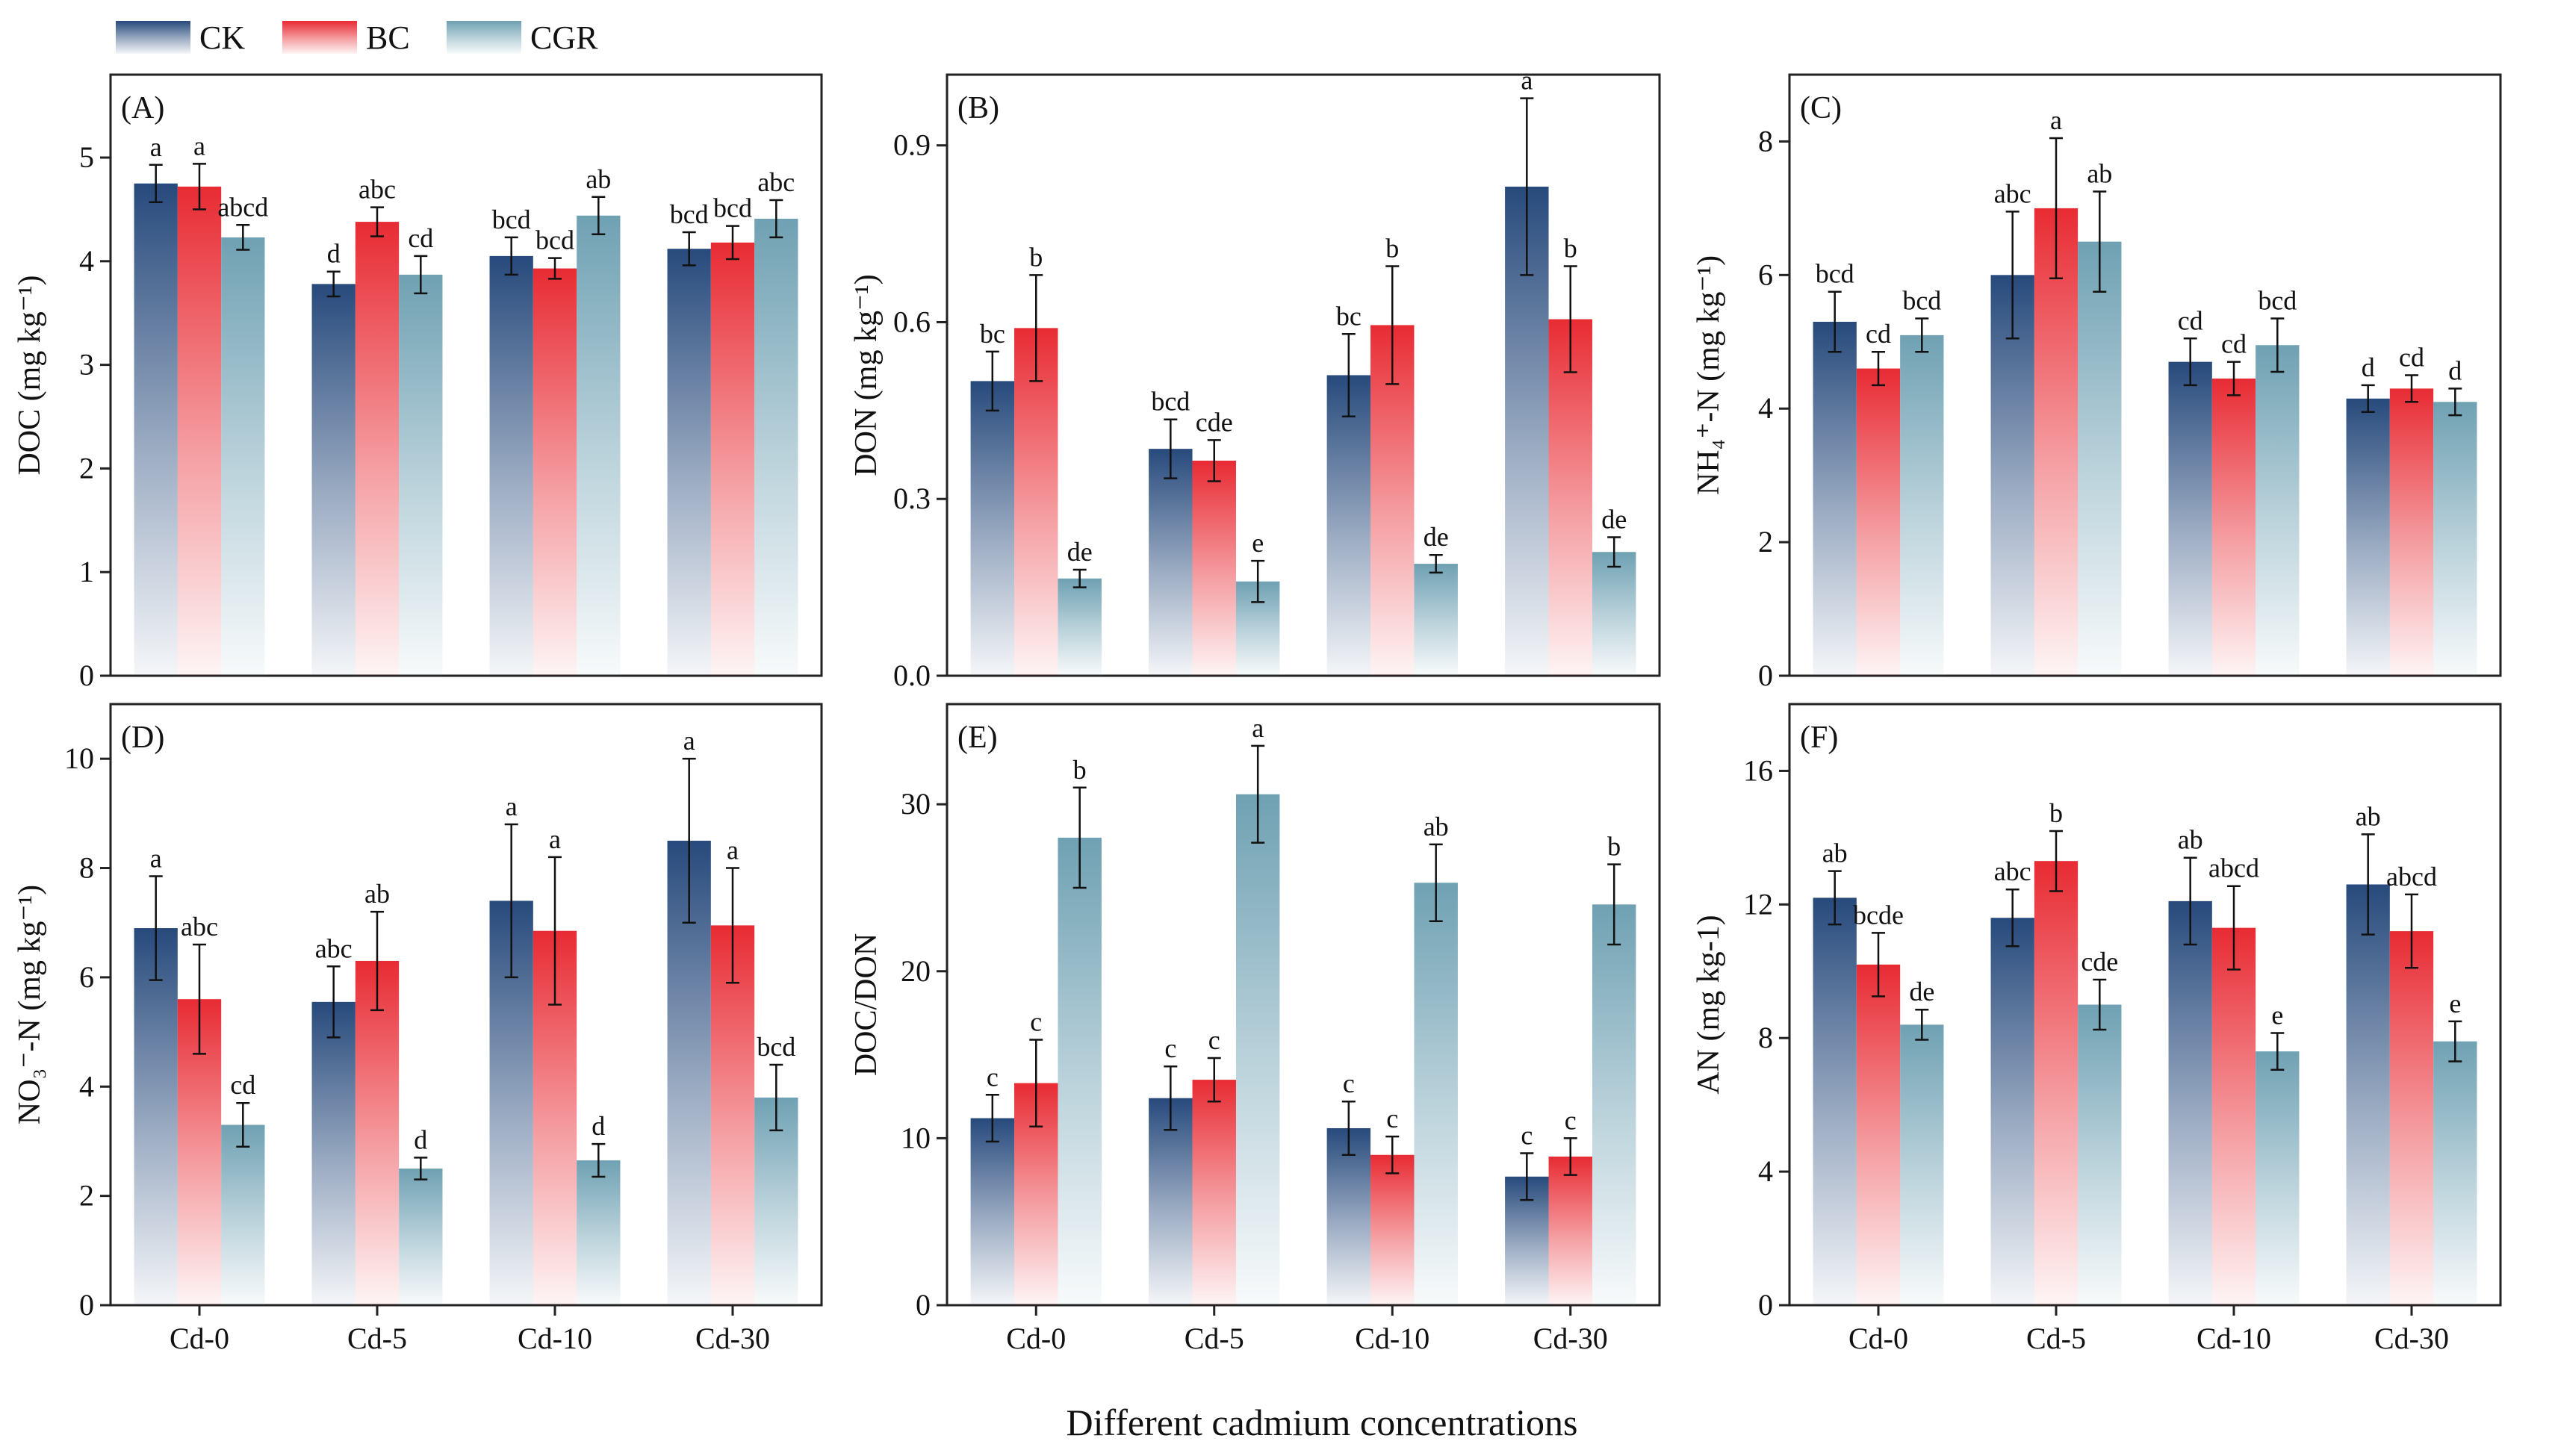 The height and width of the screenshot is (1456, 2555). What do you see at coordinates (916, 1137) in the screenshot?
I see `panel-e-ytick-label-1: 10` at bounding box center [916, 1137].